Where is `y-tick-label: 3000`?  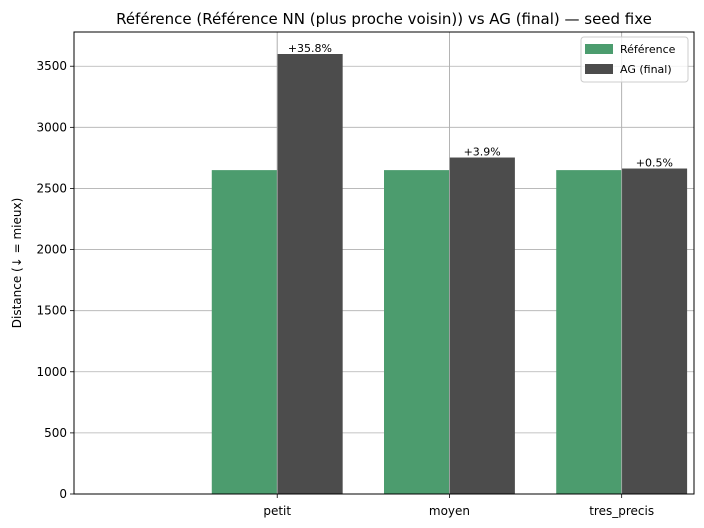 y-tick-label: 3000 is located at coordinates (51, 127).